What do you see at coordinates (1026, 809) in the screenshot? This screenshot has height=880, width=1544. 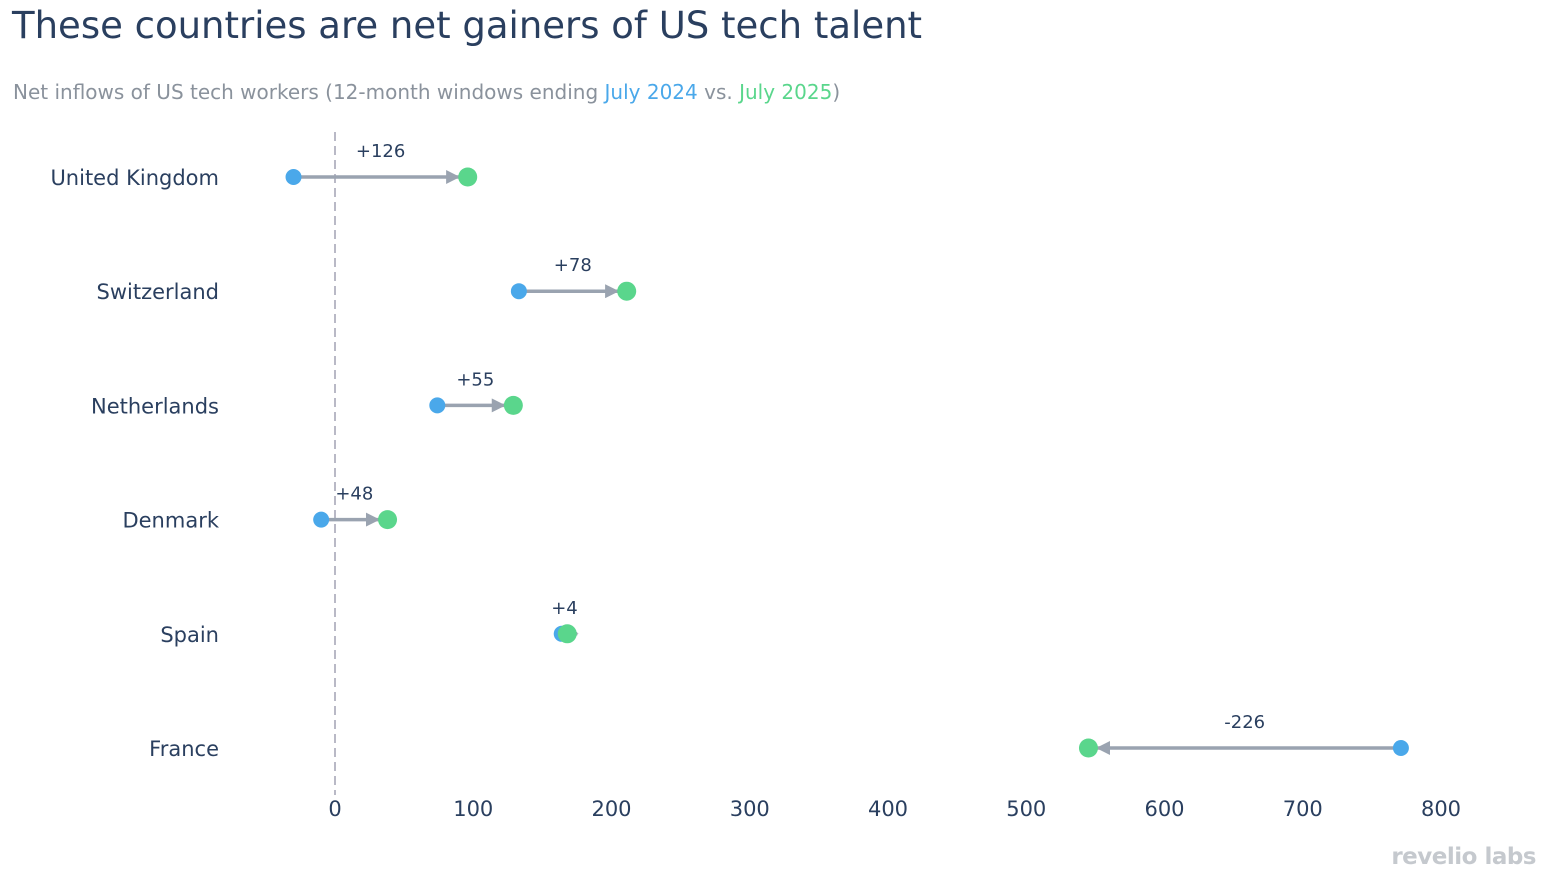 I see `x-tick-label: 500` at bounding box center [1026, 809].